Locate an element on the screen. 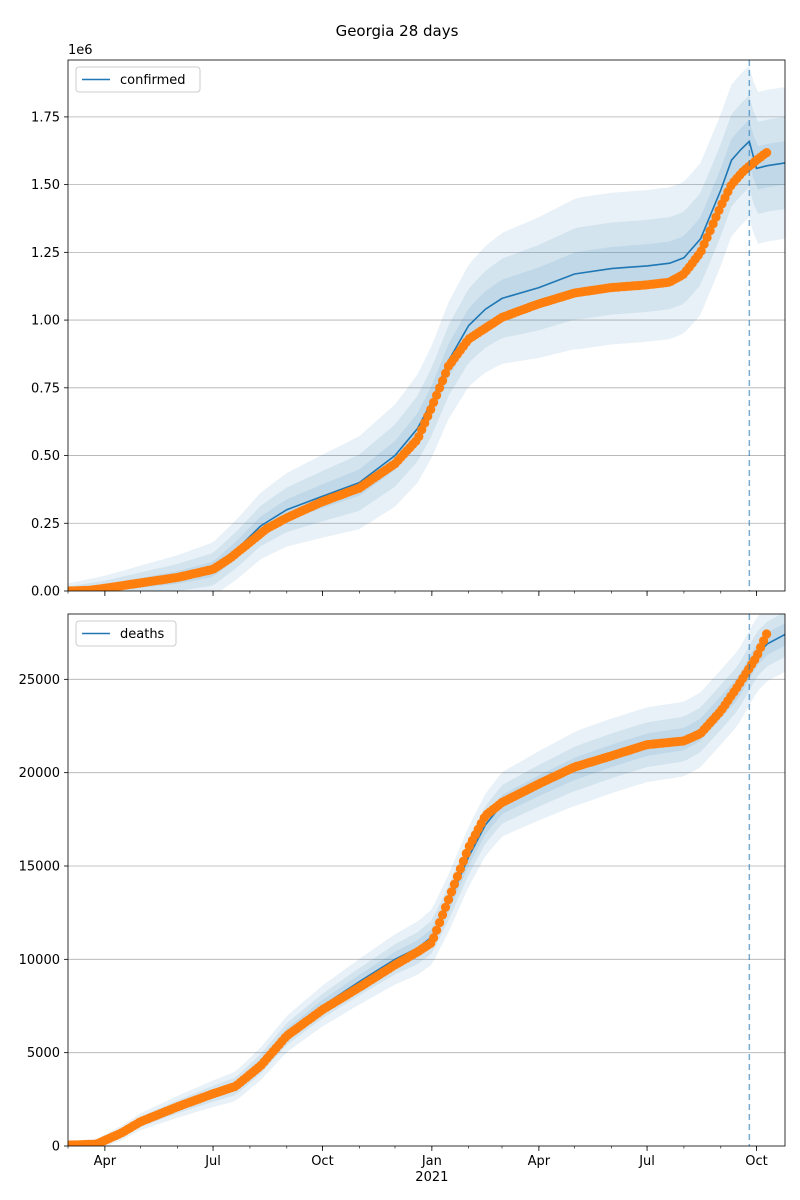  legend-label: confirmed is located at coordinates (153, 80).